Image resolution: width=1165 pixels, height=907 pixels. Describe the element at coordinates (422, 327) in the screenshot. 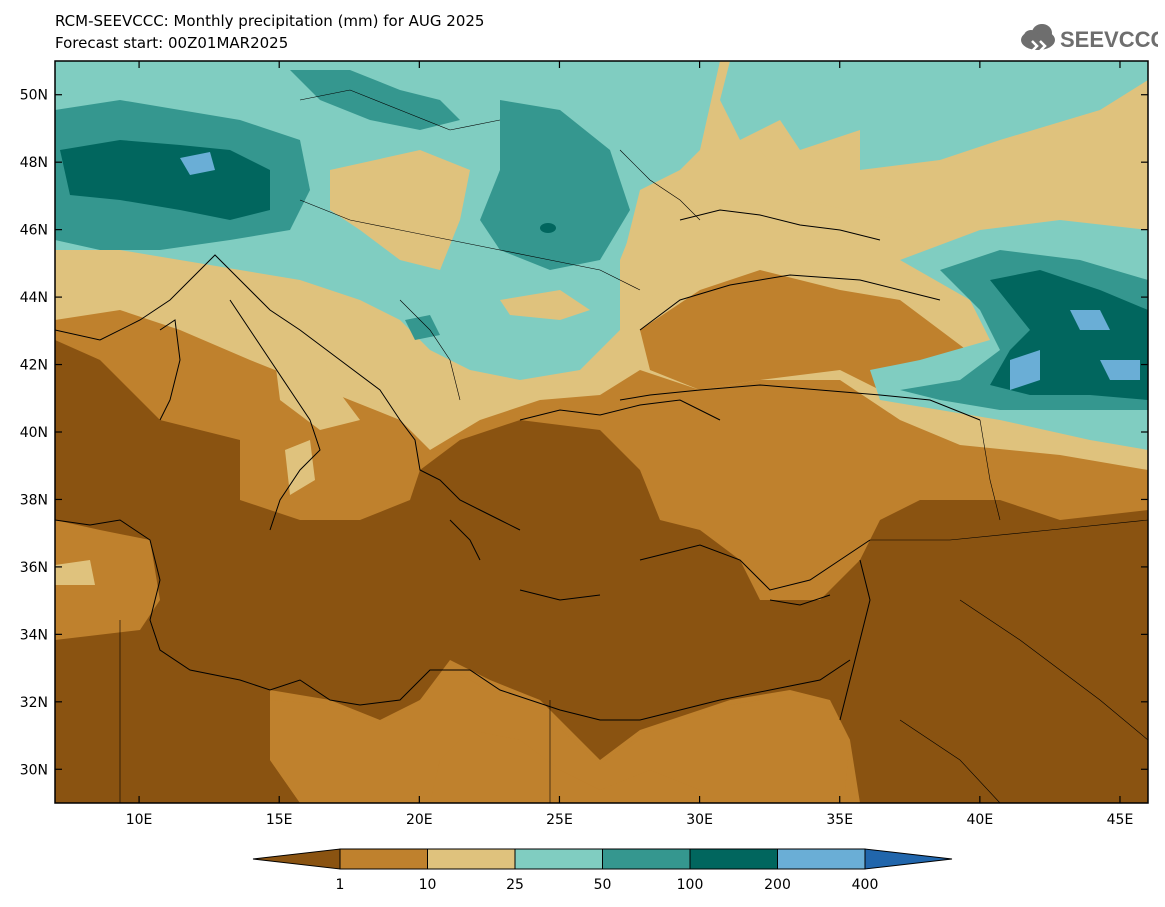

I see `field-50-100-bosnia` at that location.